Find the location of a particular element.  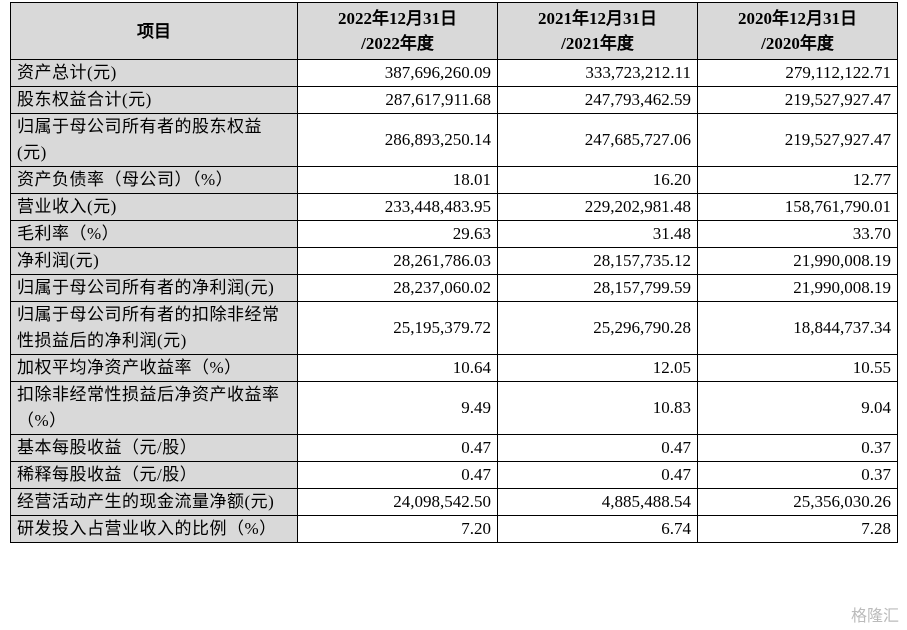

row-label: 归属于母公司所有者的净利润(元) is located at coordinates (154, 288).